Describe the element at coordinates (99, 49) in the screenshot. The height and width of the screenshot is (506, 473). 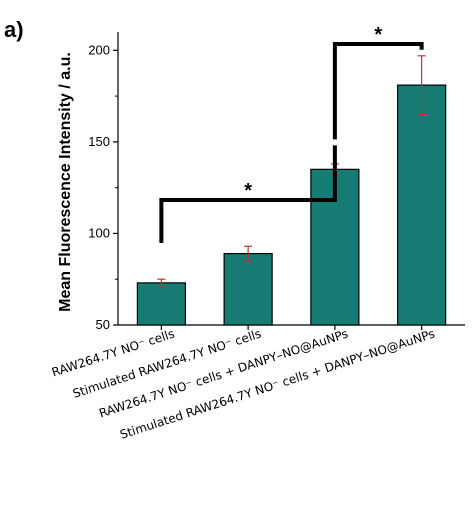
I see `y-tick-label: 200` at that location.